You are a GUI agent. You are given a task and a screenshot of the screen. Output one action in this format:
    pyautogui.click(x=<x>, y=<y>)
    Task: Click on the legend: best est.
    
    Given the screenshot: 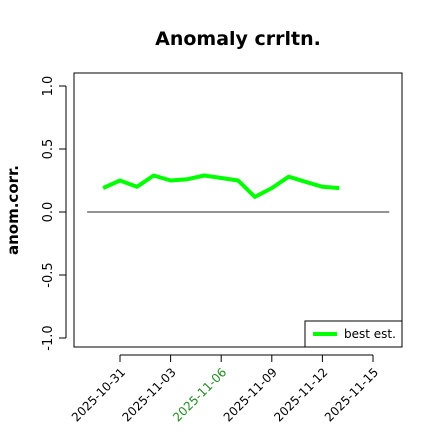 What is the action you would take?
    pyautogui.click(x=353, y=334)
    